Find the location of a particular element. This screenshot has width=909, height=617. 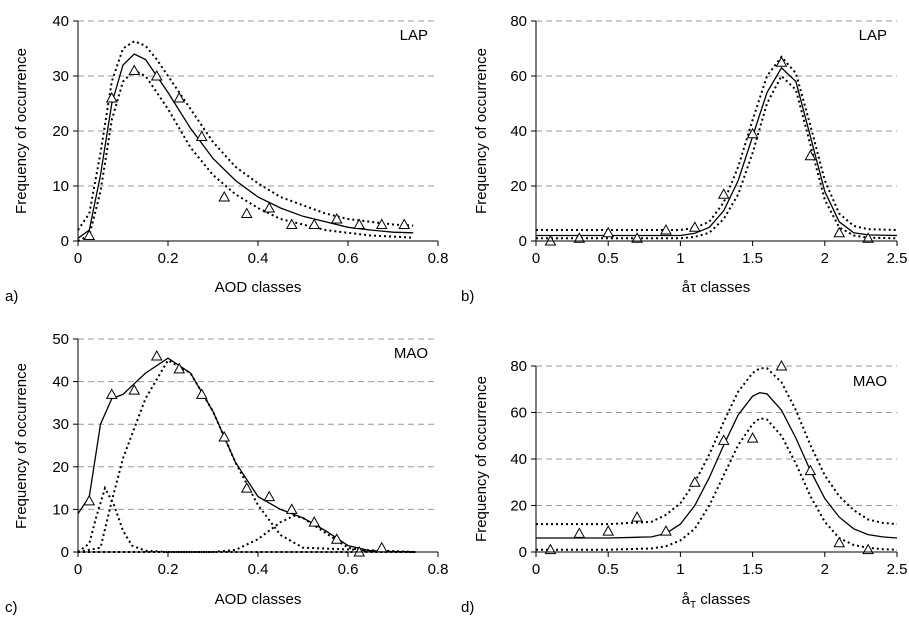

x-tick-label: 0.4 is located at coordinates (258, 258).